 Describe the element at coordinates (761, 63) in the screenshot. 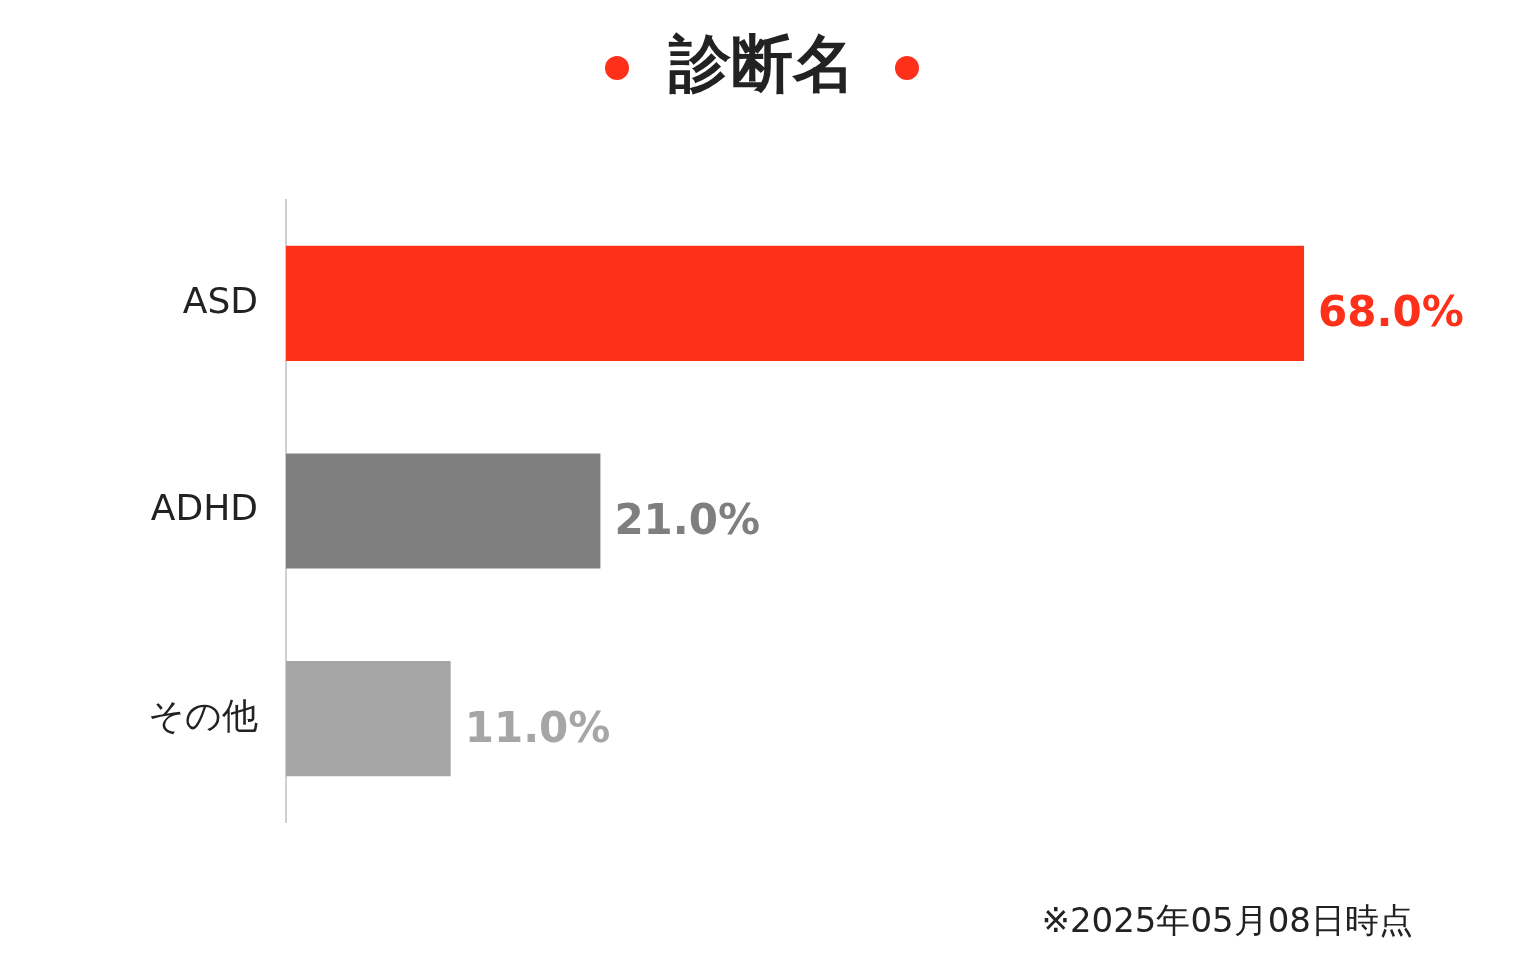

I see `chart-title: 診断名` at that location.